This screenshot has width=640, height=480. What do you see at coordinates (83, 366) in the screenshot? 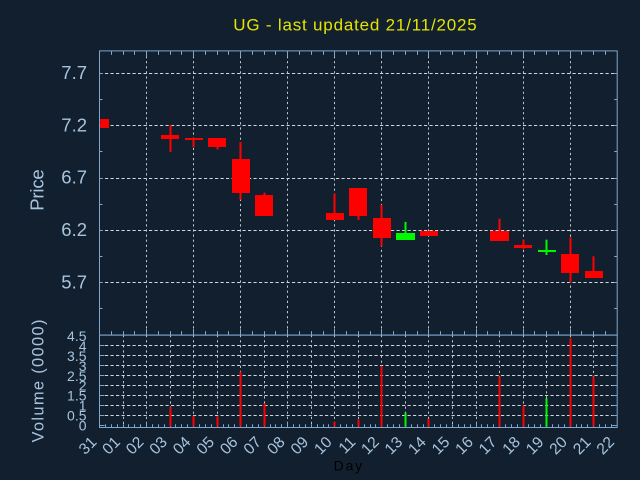
I see `svg-text: 3` at bounding box center [83, 366].